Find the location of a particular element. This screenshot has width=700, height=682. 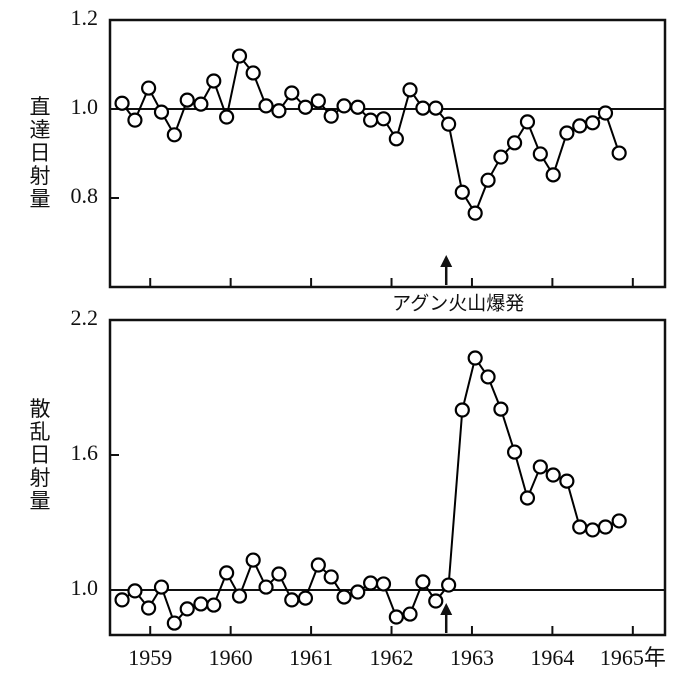

event-label: アグン火山爆発 is located at coordinates (458, 304).